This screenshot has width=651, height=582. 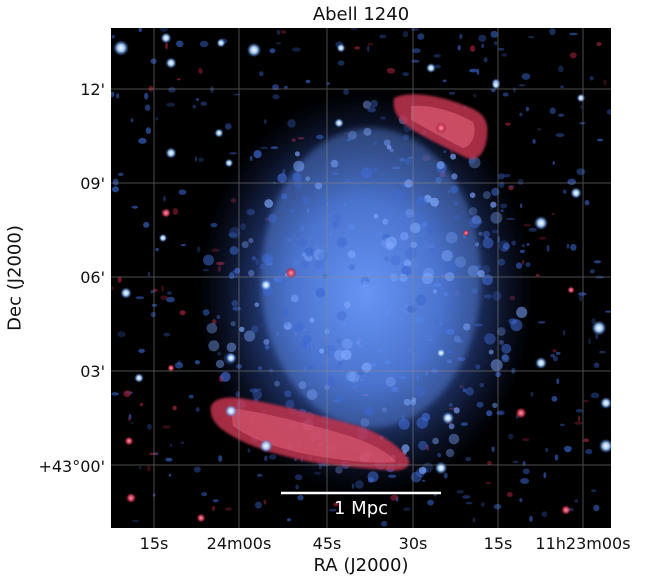 I want to click on scale-bar-label: 1 Mpc, so click(x=361, y=508).